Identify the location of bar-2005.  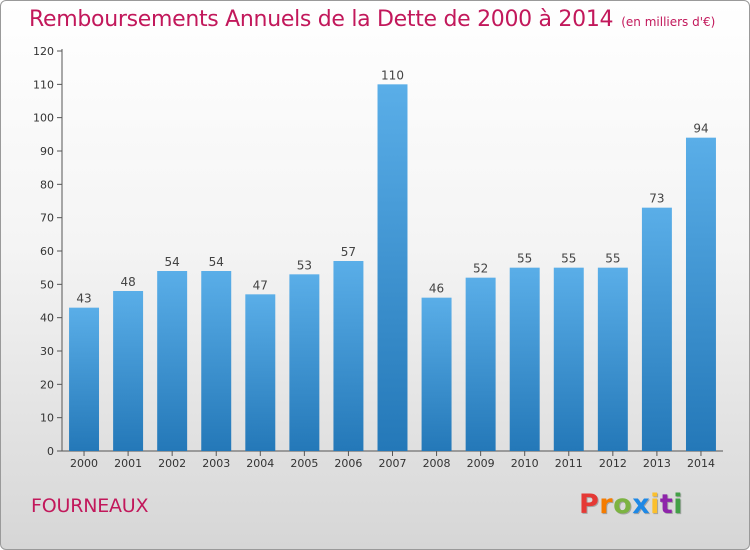
(304, 362).